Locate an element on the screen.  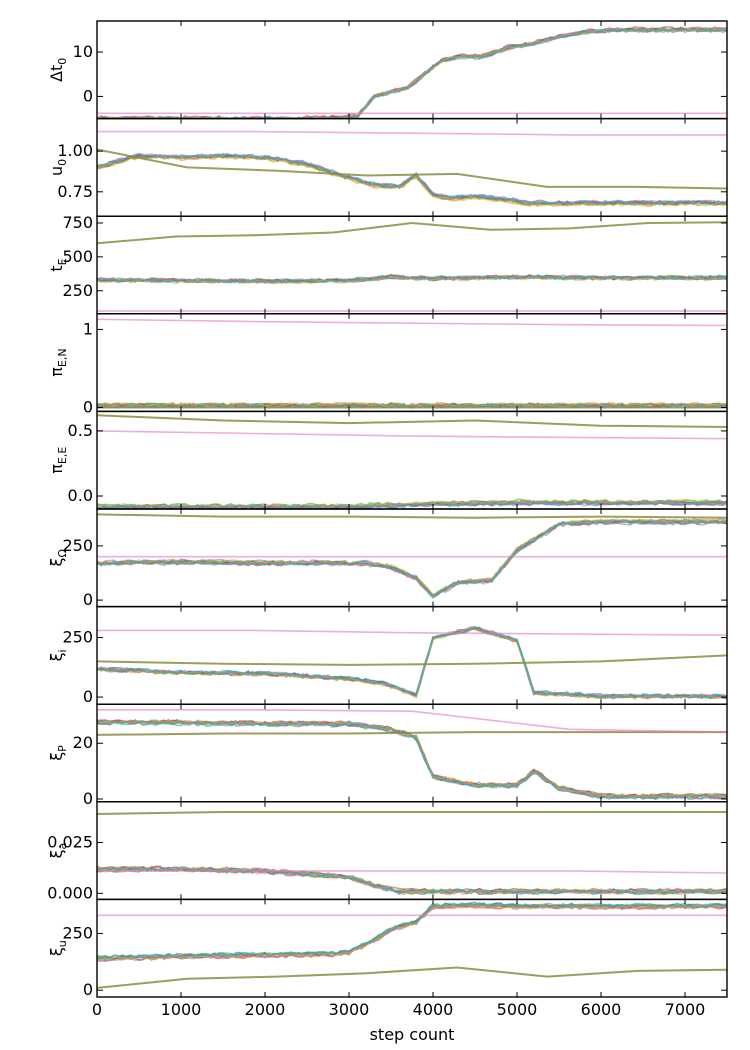
y-tick-label: 0.025 is located at coordinates (70, 841).